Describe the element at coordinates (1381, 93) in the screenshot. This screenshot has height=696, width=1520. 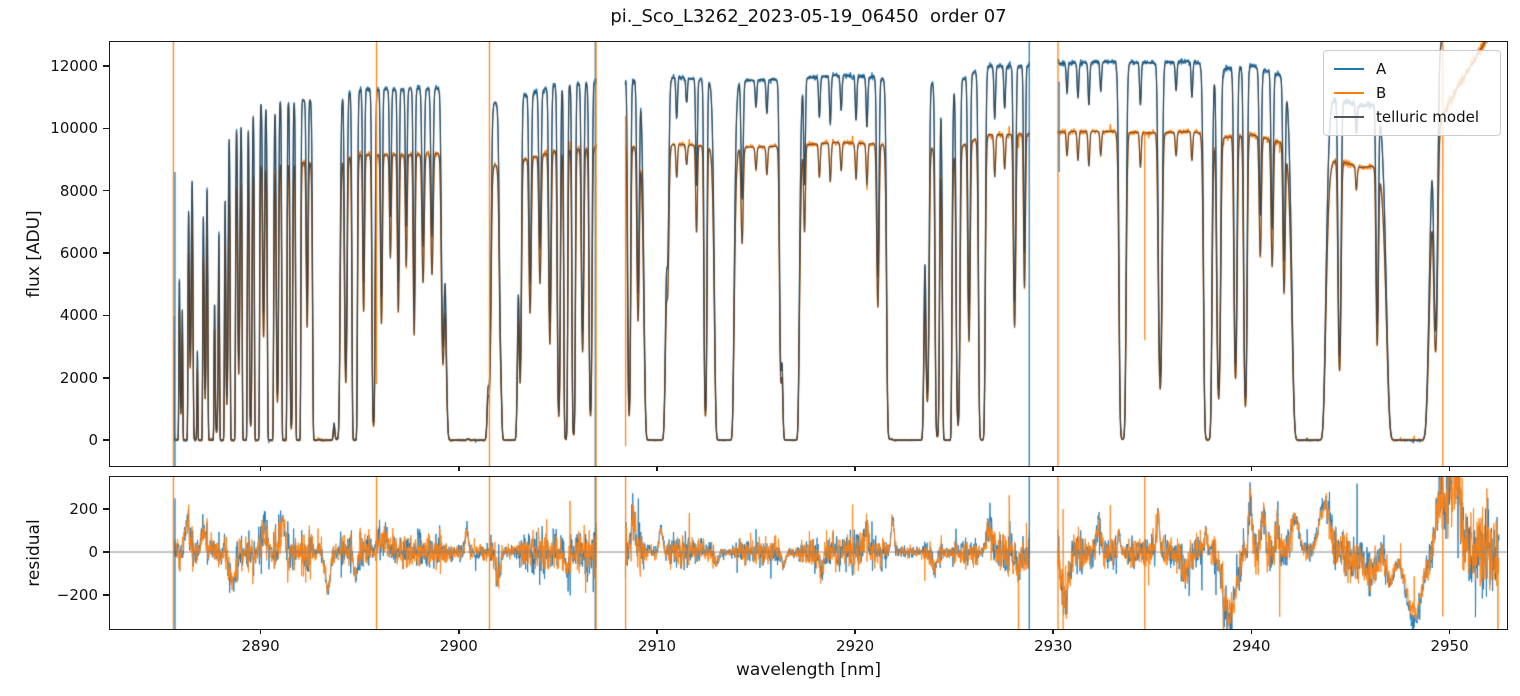
I see `legend-label-b: B` at that location.